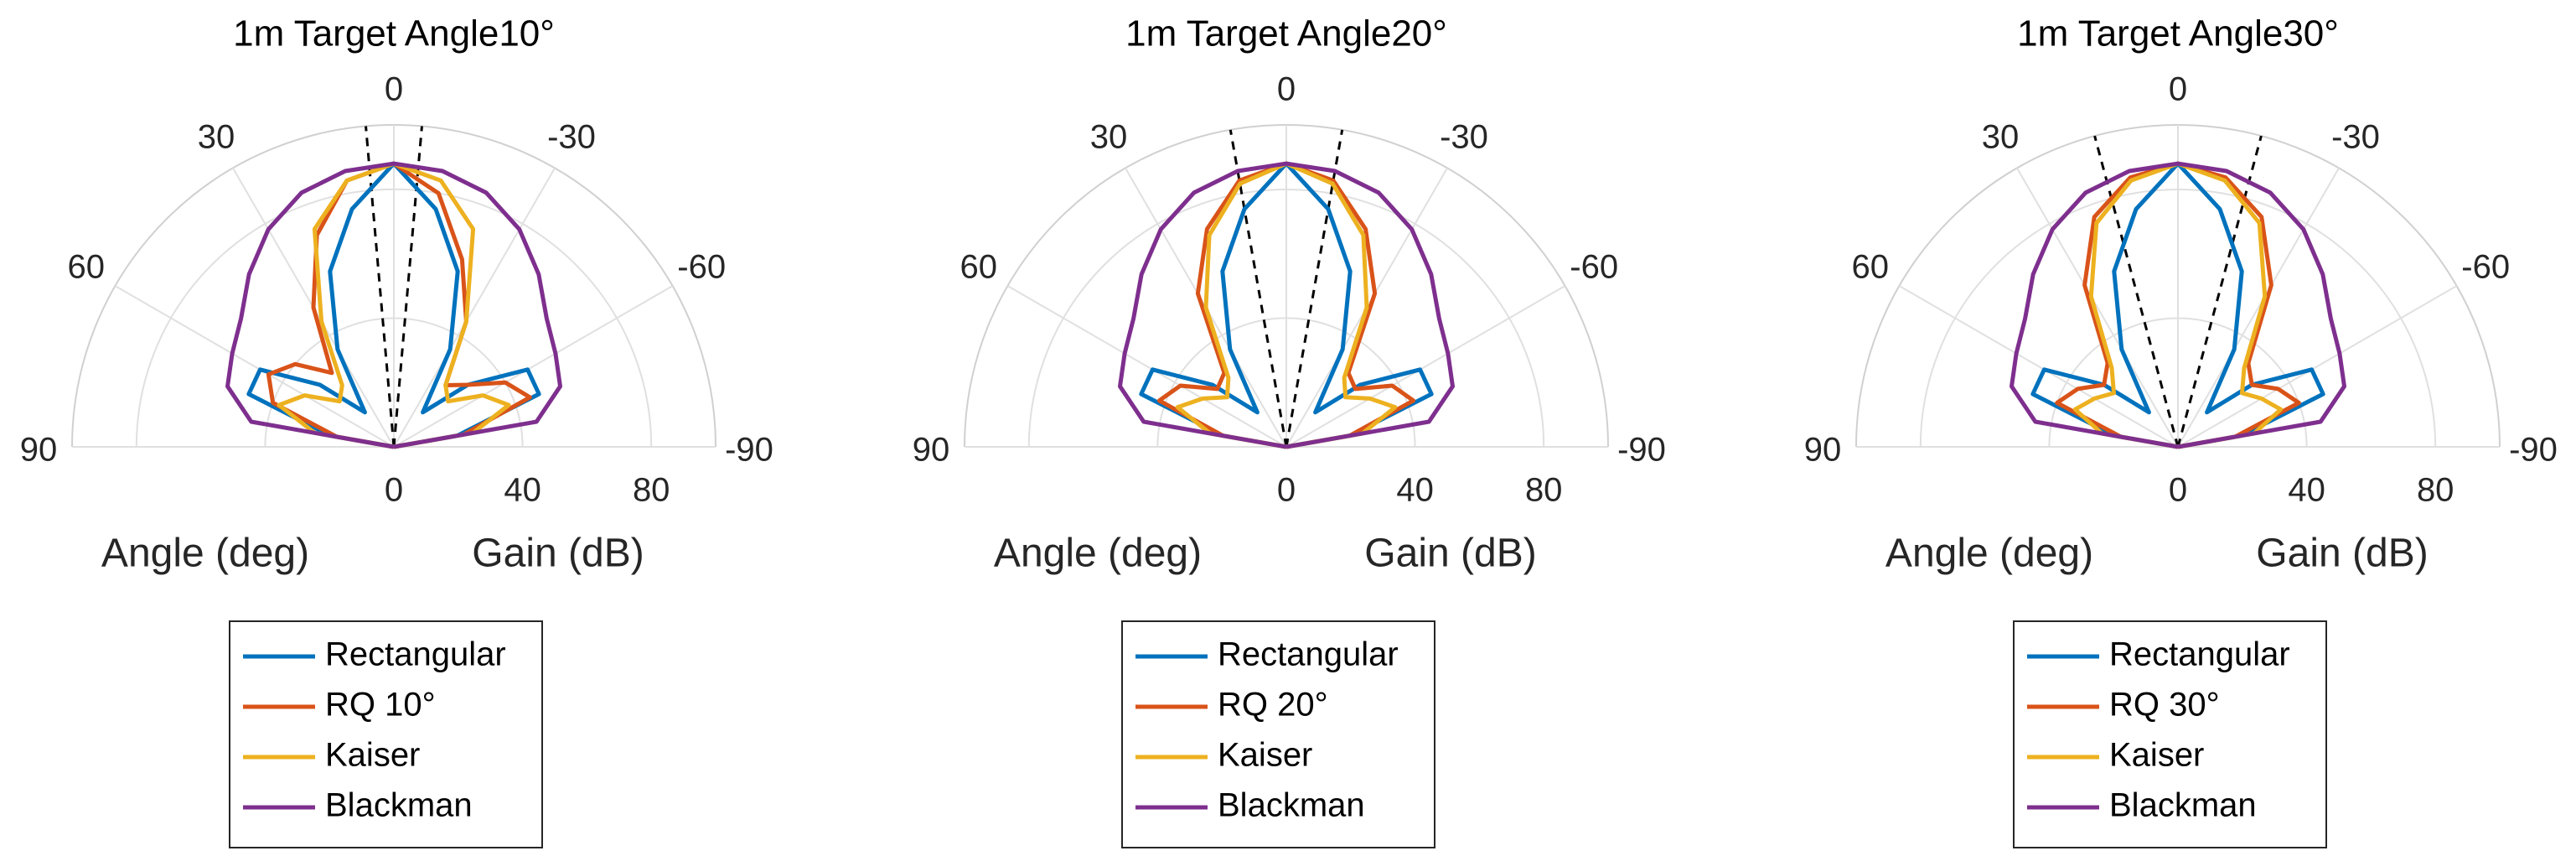 This screenshot has height=856, width=2576. Describe the element at coordinates (394, 33) in the screenshot. I see `chart-title: 1m Target Angle10°` at that location.